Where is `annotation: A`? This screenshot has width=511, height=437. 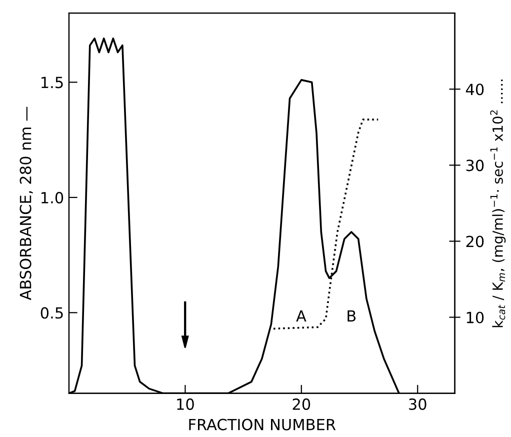 annotation: A is located at coordinates (301, 316).